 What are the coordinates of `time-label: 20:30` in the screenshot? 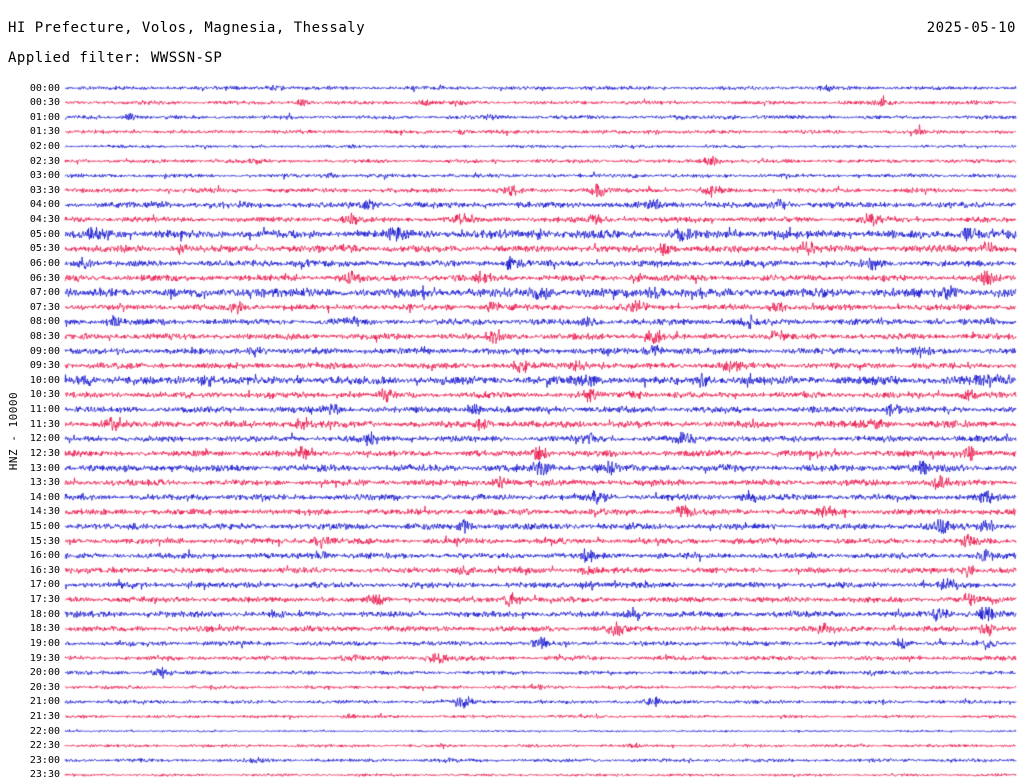 It's located at (44, 687).